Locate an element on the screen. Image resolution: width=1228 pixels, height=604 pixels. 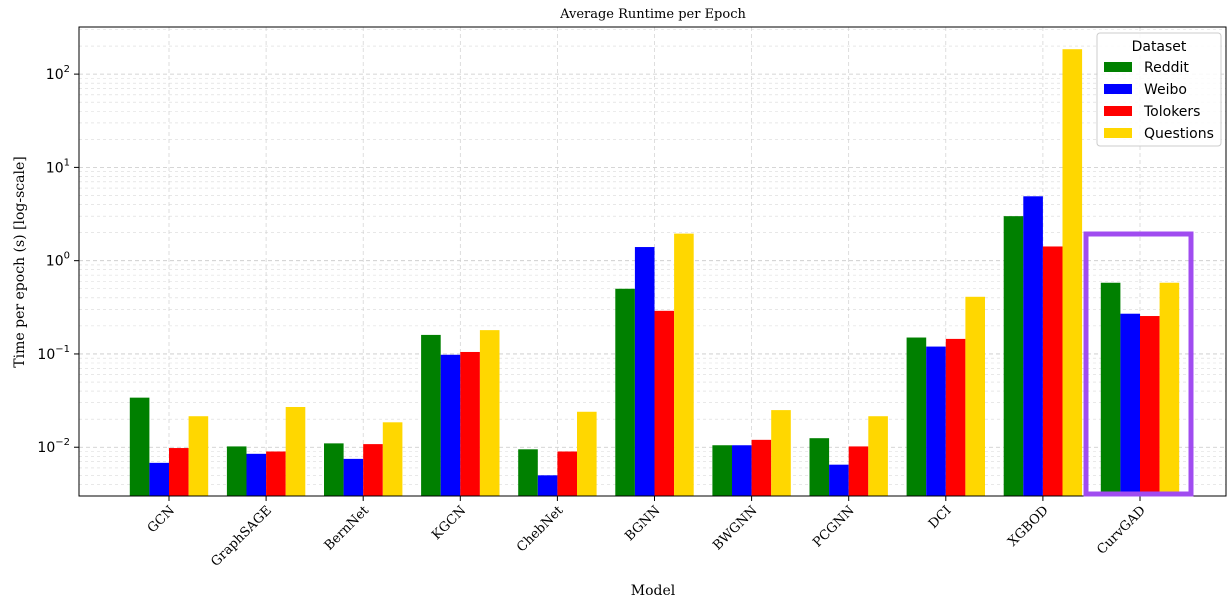
highlight-box is located at coordinates (1138, 364).